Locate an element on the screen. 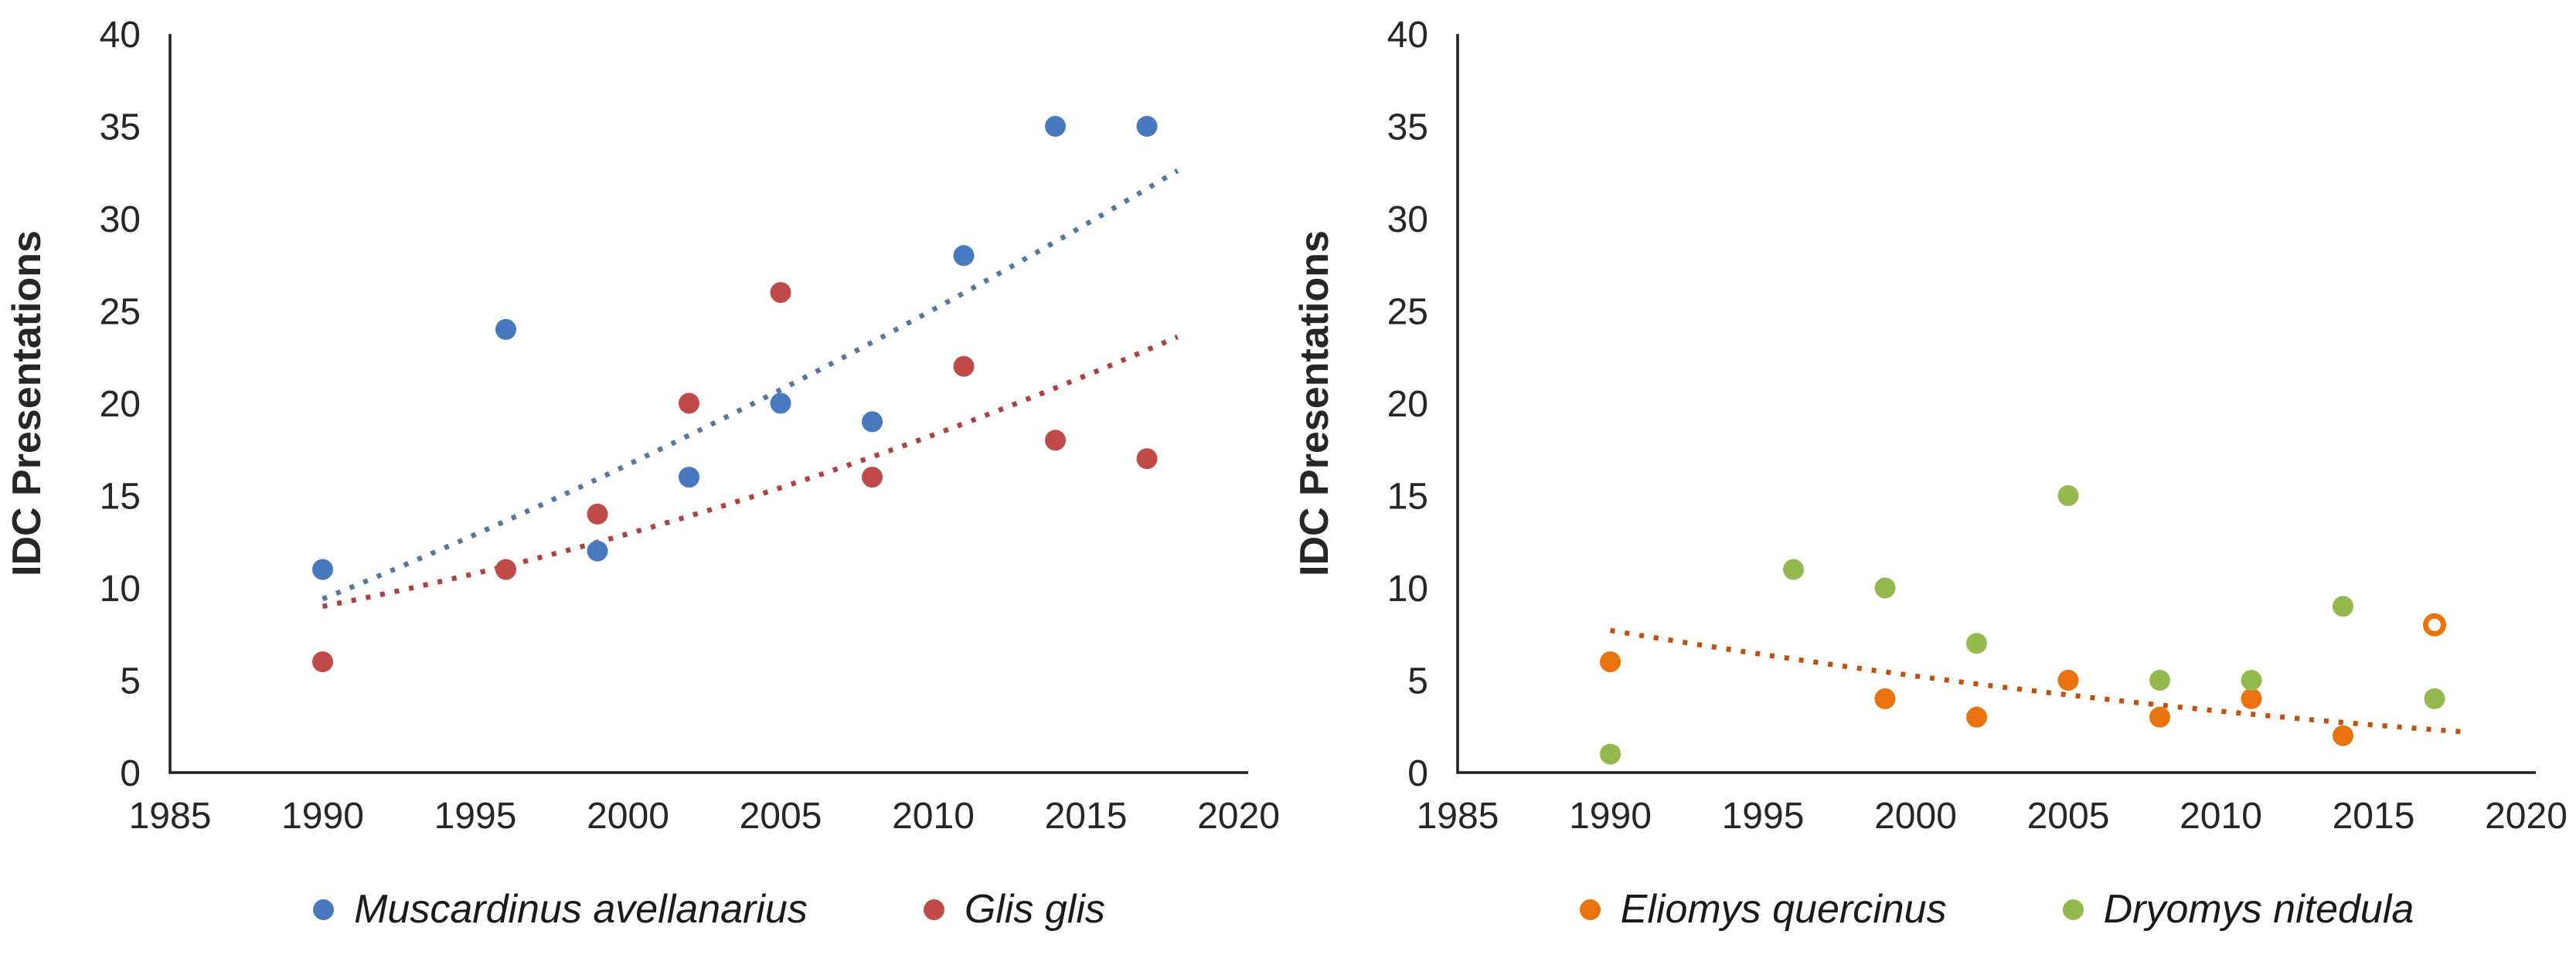  legend-left: Muscardinus avellanarius Glis glis is located at coordinates (709, 910).